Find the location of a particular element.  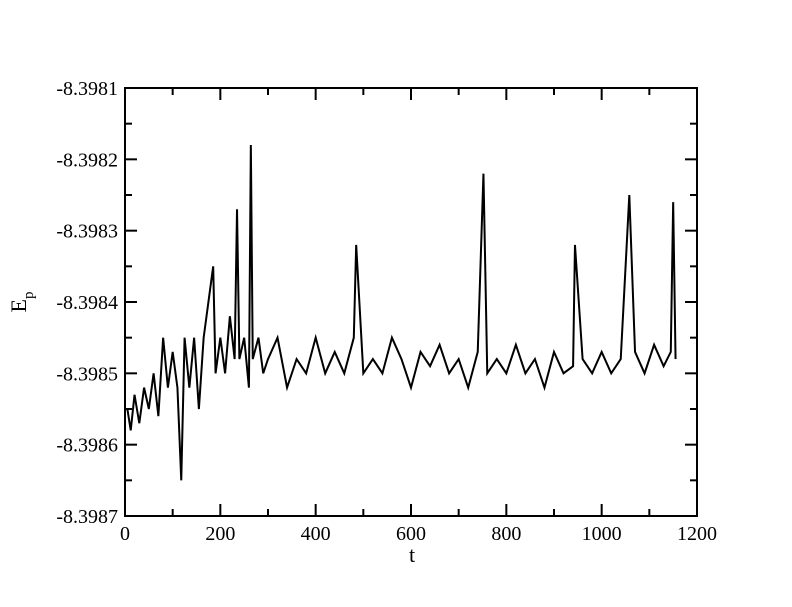

x-tick-label: 0 is located at coordinates (125, 534).